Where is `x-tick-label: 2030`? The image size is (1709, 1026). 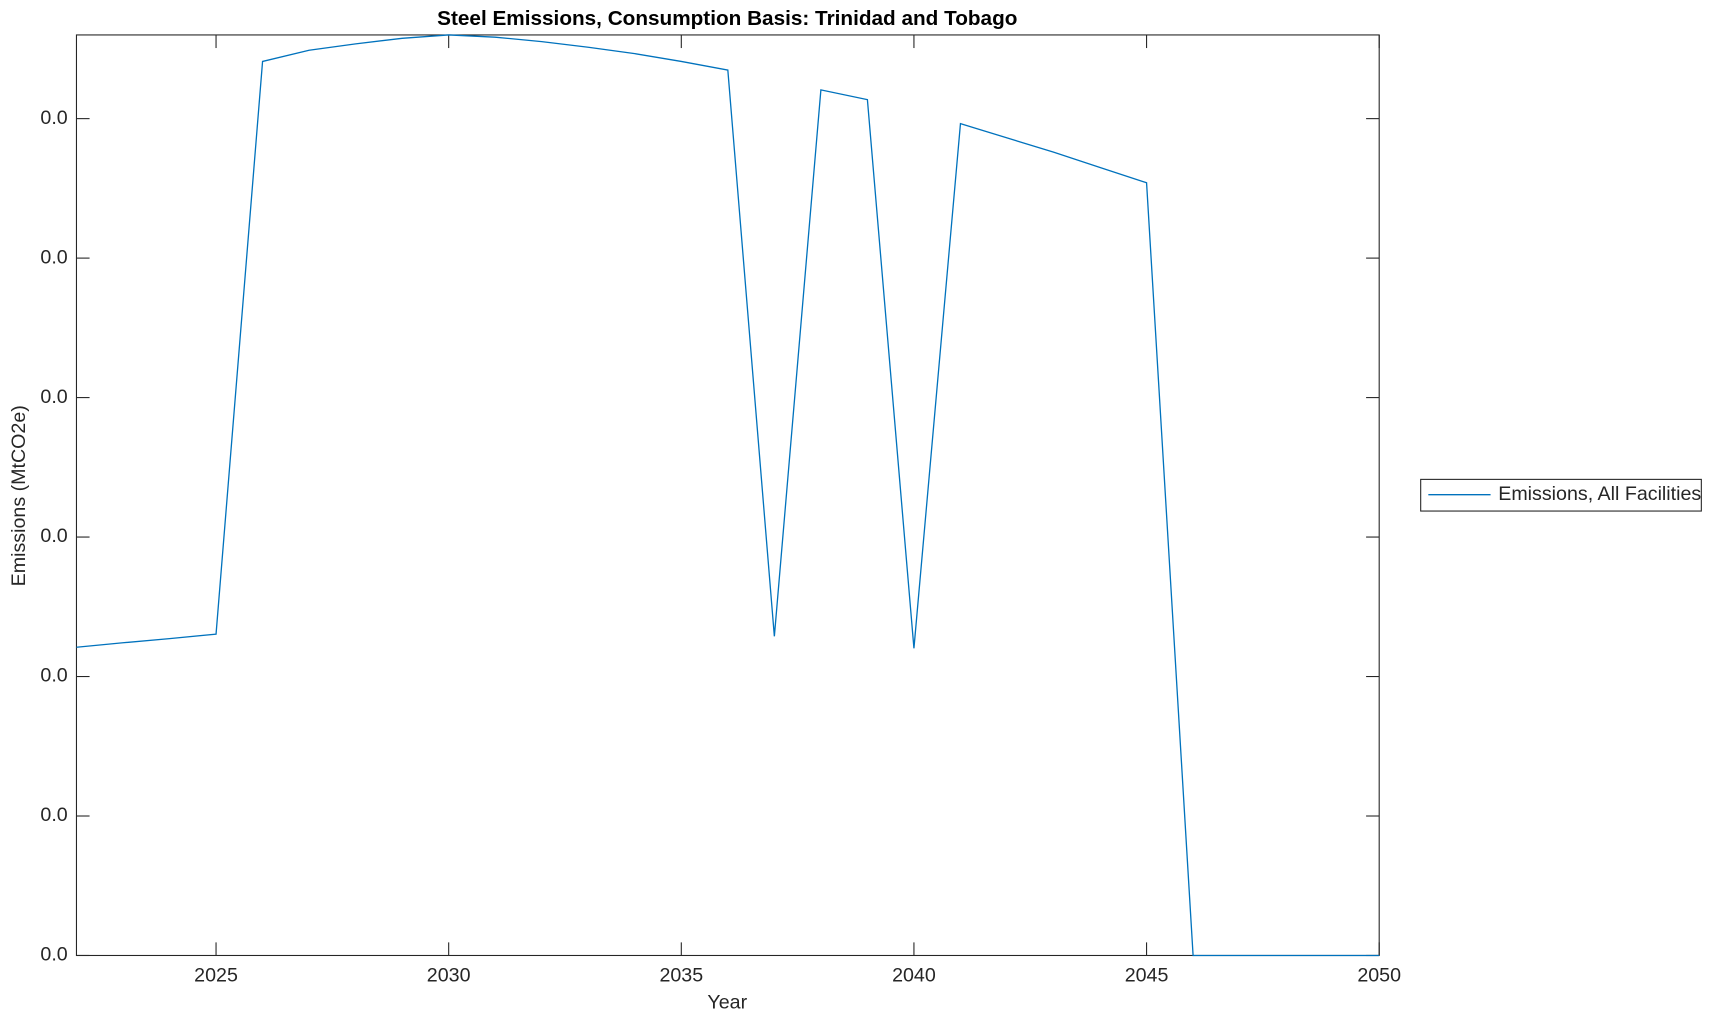
x-tick-label: 2030 is located at coordinates (449, 975).